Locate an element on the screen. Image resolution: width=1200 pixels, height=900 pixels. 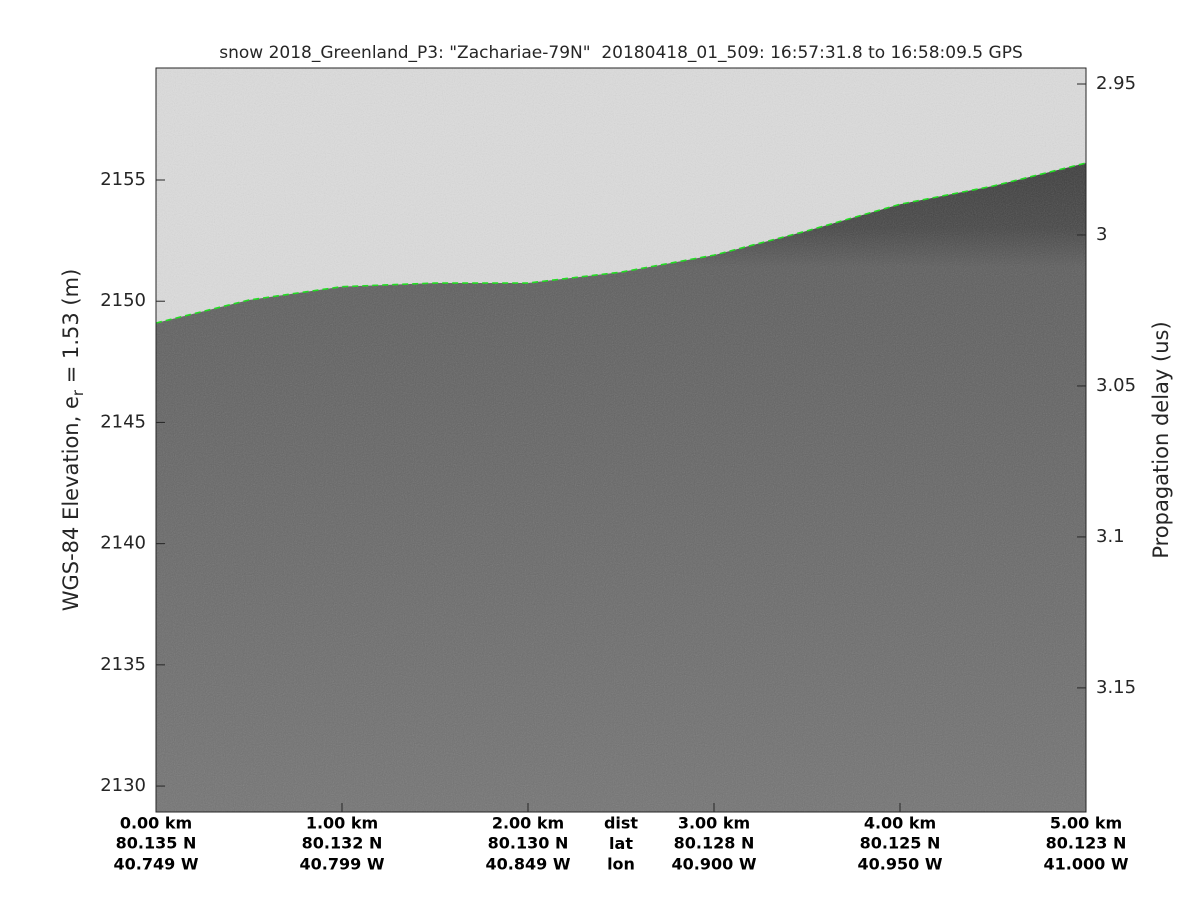
x-tick-label: 3.00 km is located at coordinates (714, 823).